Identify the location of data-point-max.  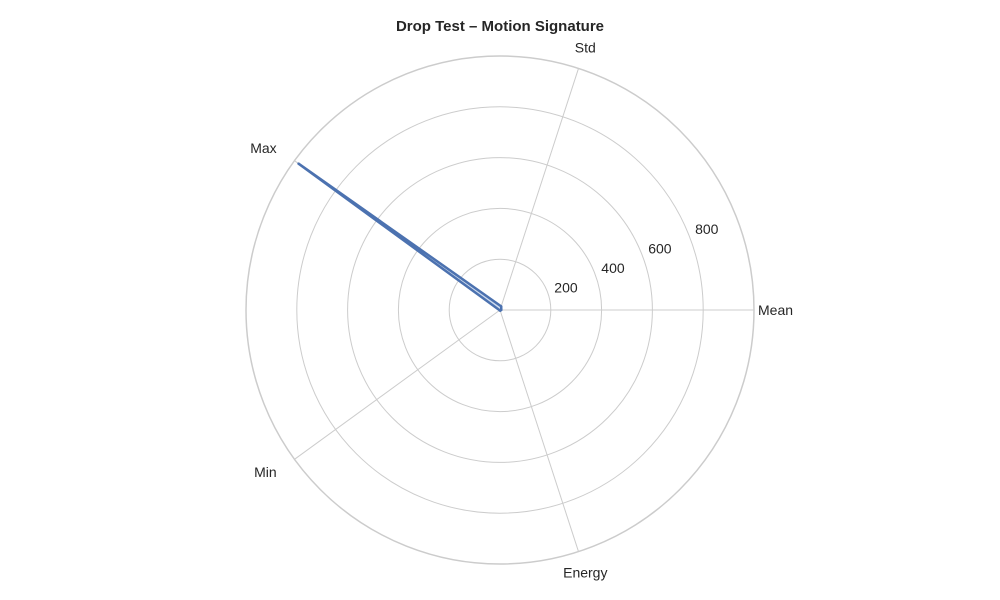
(298, 163).